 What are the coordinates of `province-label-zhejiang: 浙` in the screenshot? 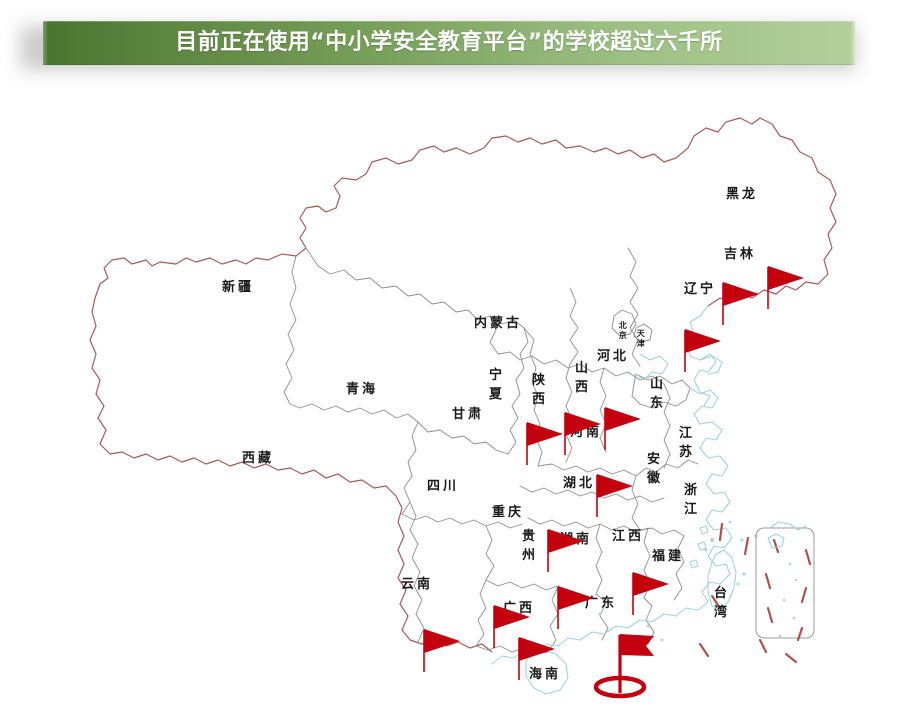 It's located at (692, 490).